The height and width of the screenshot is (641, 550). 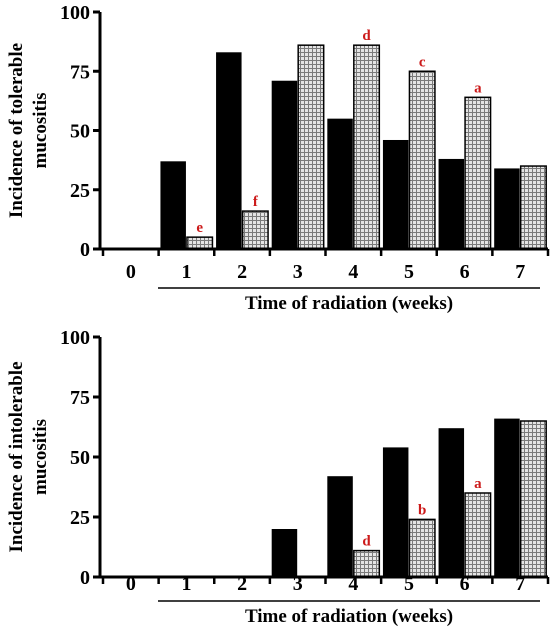 I want to click on panel-2-y-axis-title-line-1: Incidence of intolerable, so click(x=16, y=456).